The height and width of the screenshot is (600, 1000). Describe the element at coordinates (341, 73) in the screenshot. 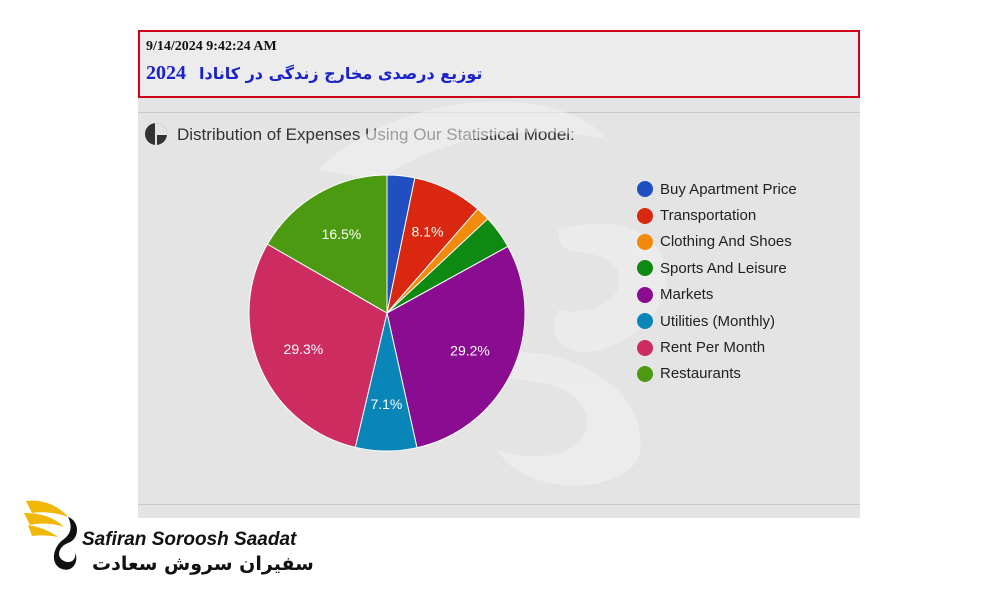

I see `title-persian: توزیع درصدی مخارج زندگی در کانادا` at that location.